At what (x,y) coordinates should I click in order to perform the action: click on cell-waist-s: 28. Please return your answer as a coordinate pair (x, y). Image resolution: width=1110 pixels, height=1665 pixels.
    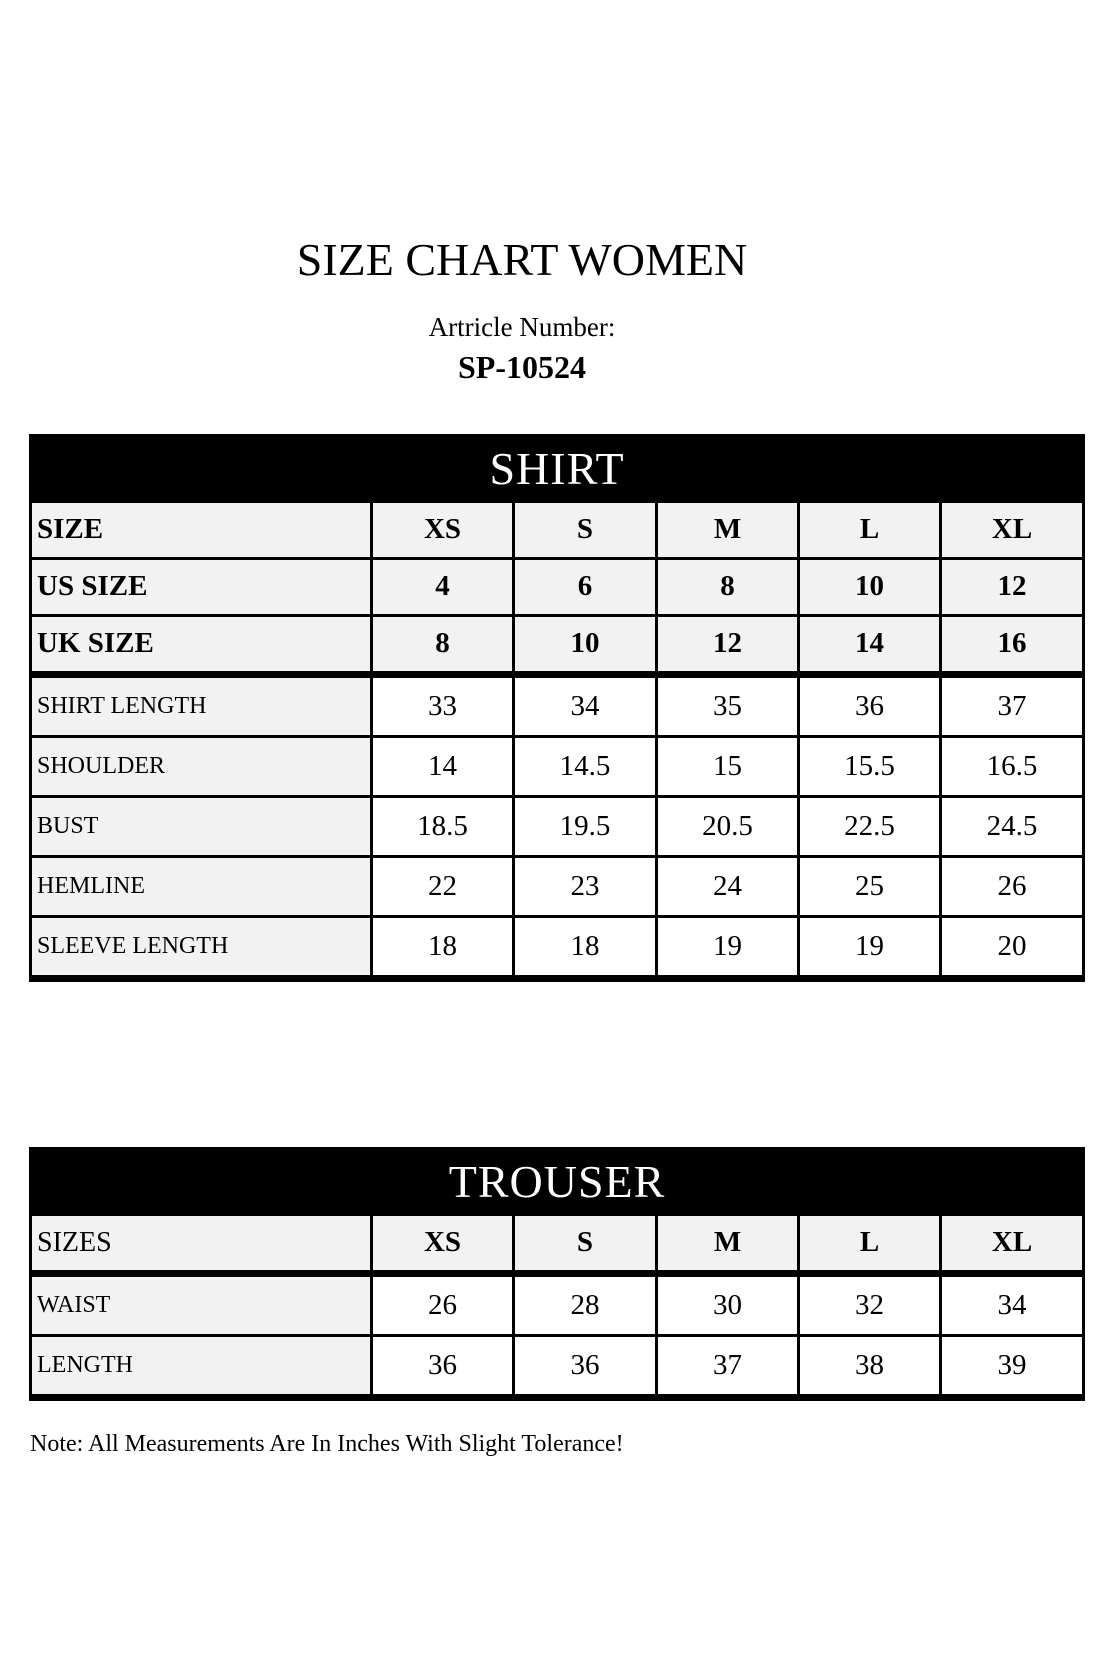
    Looking at the image, I should click on (585, 1304).